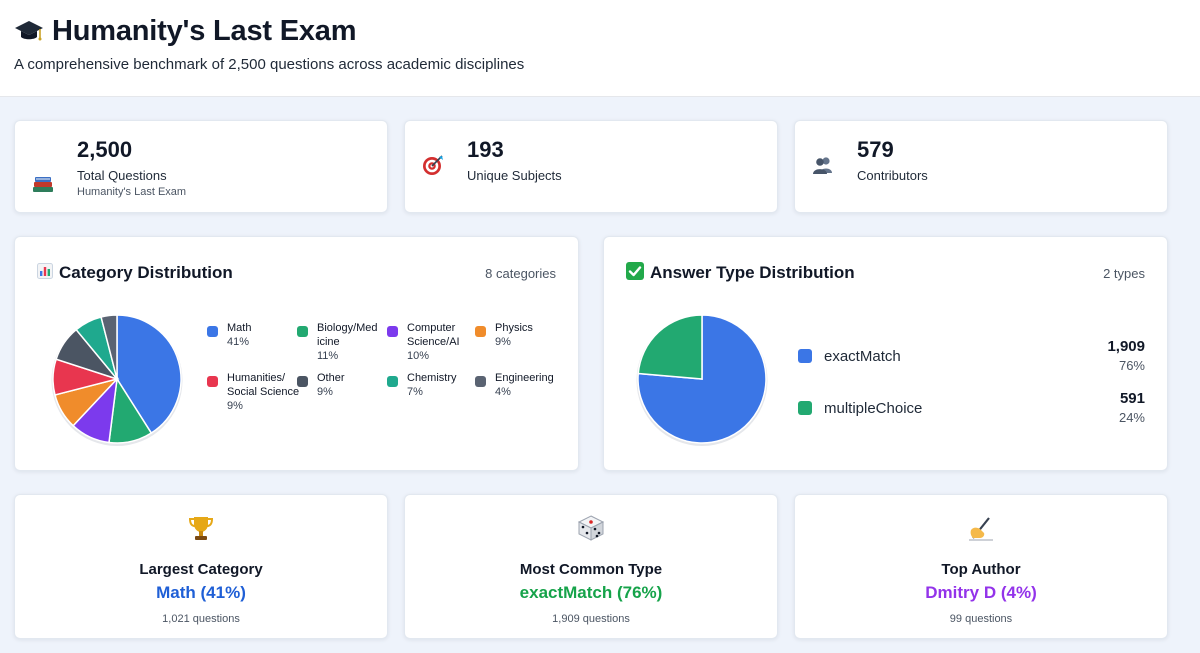 The image size is (1200, 653). Describe the element at coordinates (418, 356) in the screenshot. I see `legend-percent: 10%` at that location.